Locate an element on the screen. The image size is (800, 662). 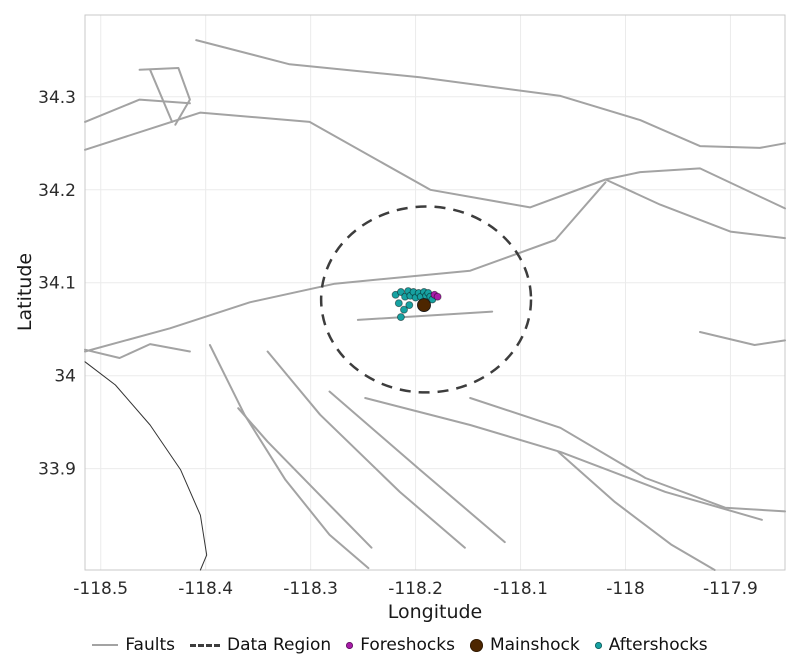
data-region-circle is located at coordinates (426, 299).